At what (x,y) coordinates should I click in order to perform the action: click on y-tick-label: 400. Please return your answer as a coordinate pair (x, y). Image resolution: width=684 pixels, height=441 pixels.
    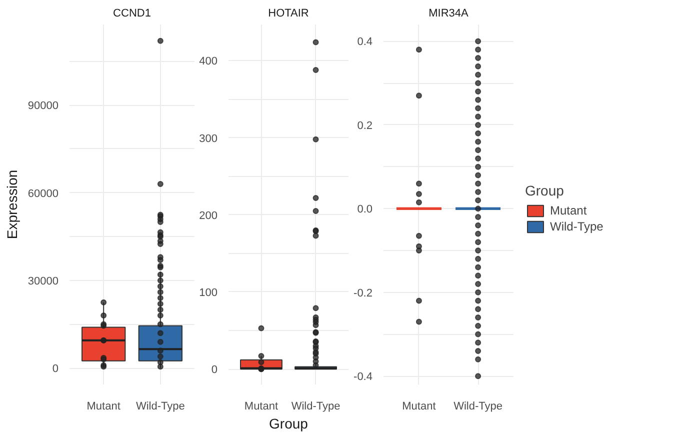
    Looking at the image, I should click on (208, 62).